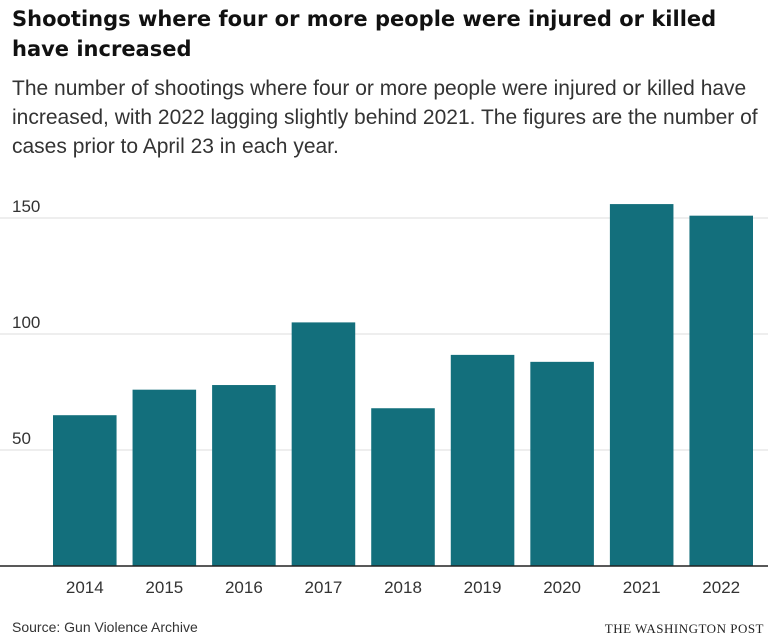 The height and width of the screenshot is (640, 776). What do you see at coordinates (324, 587) in the screenshot?
I see `x-tick-label-2017: 2017` at bounding box center [324, 587].